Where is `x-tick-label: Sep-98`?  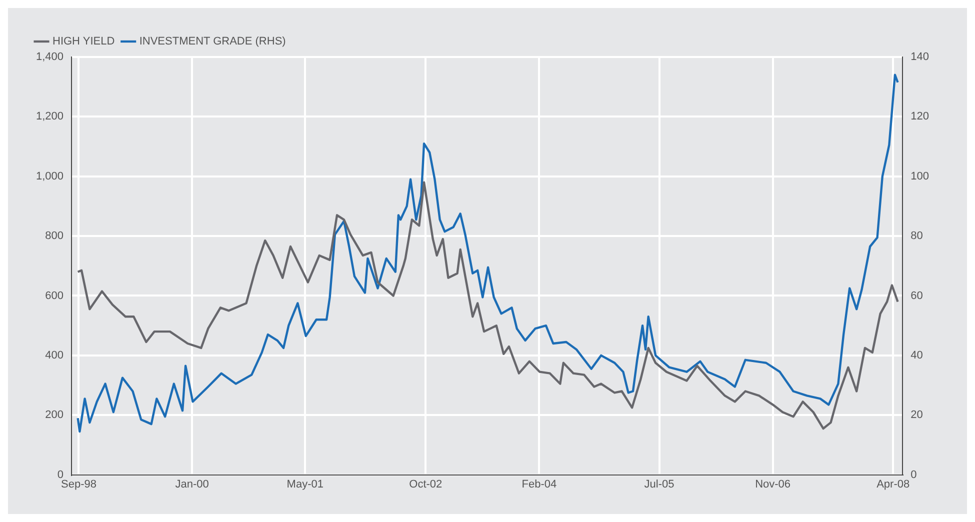 x-tick-label: Sep-98 is located at coordinates (78, 484).